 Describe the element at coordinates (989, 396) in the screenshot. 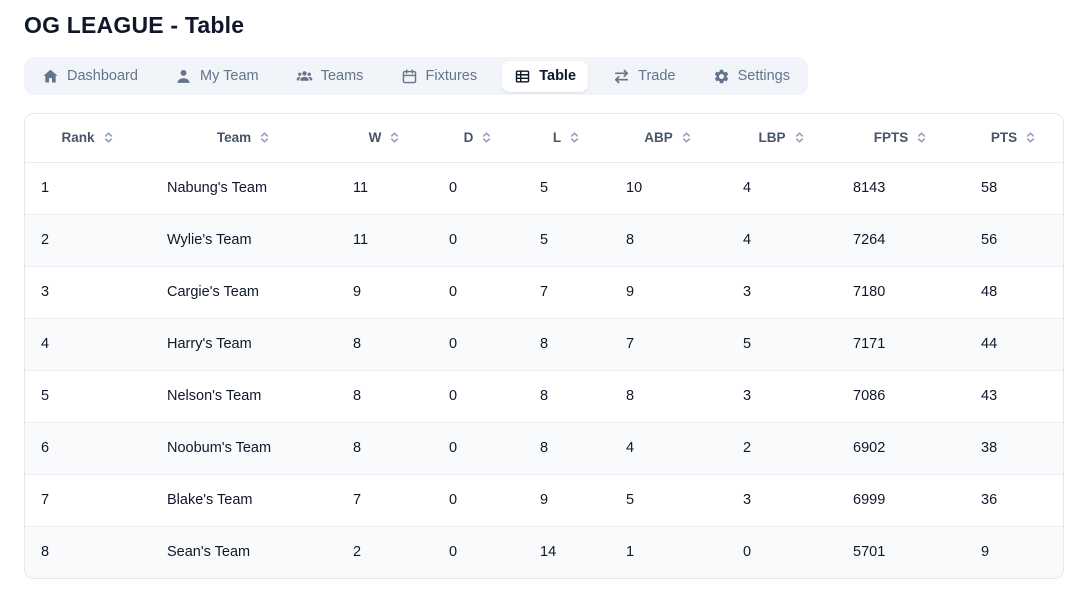

I see `cell-pts: 43` at that location.